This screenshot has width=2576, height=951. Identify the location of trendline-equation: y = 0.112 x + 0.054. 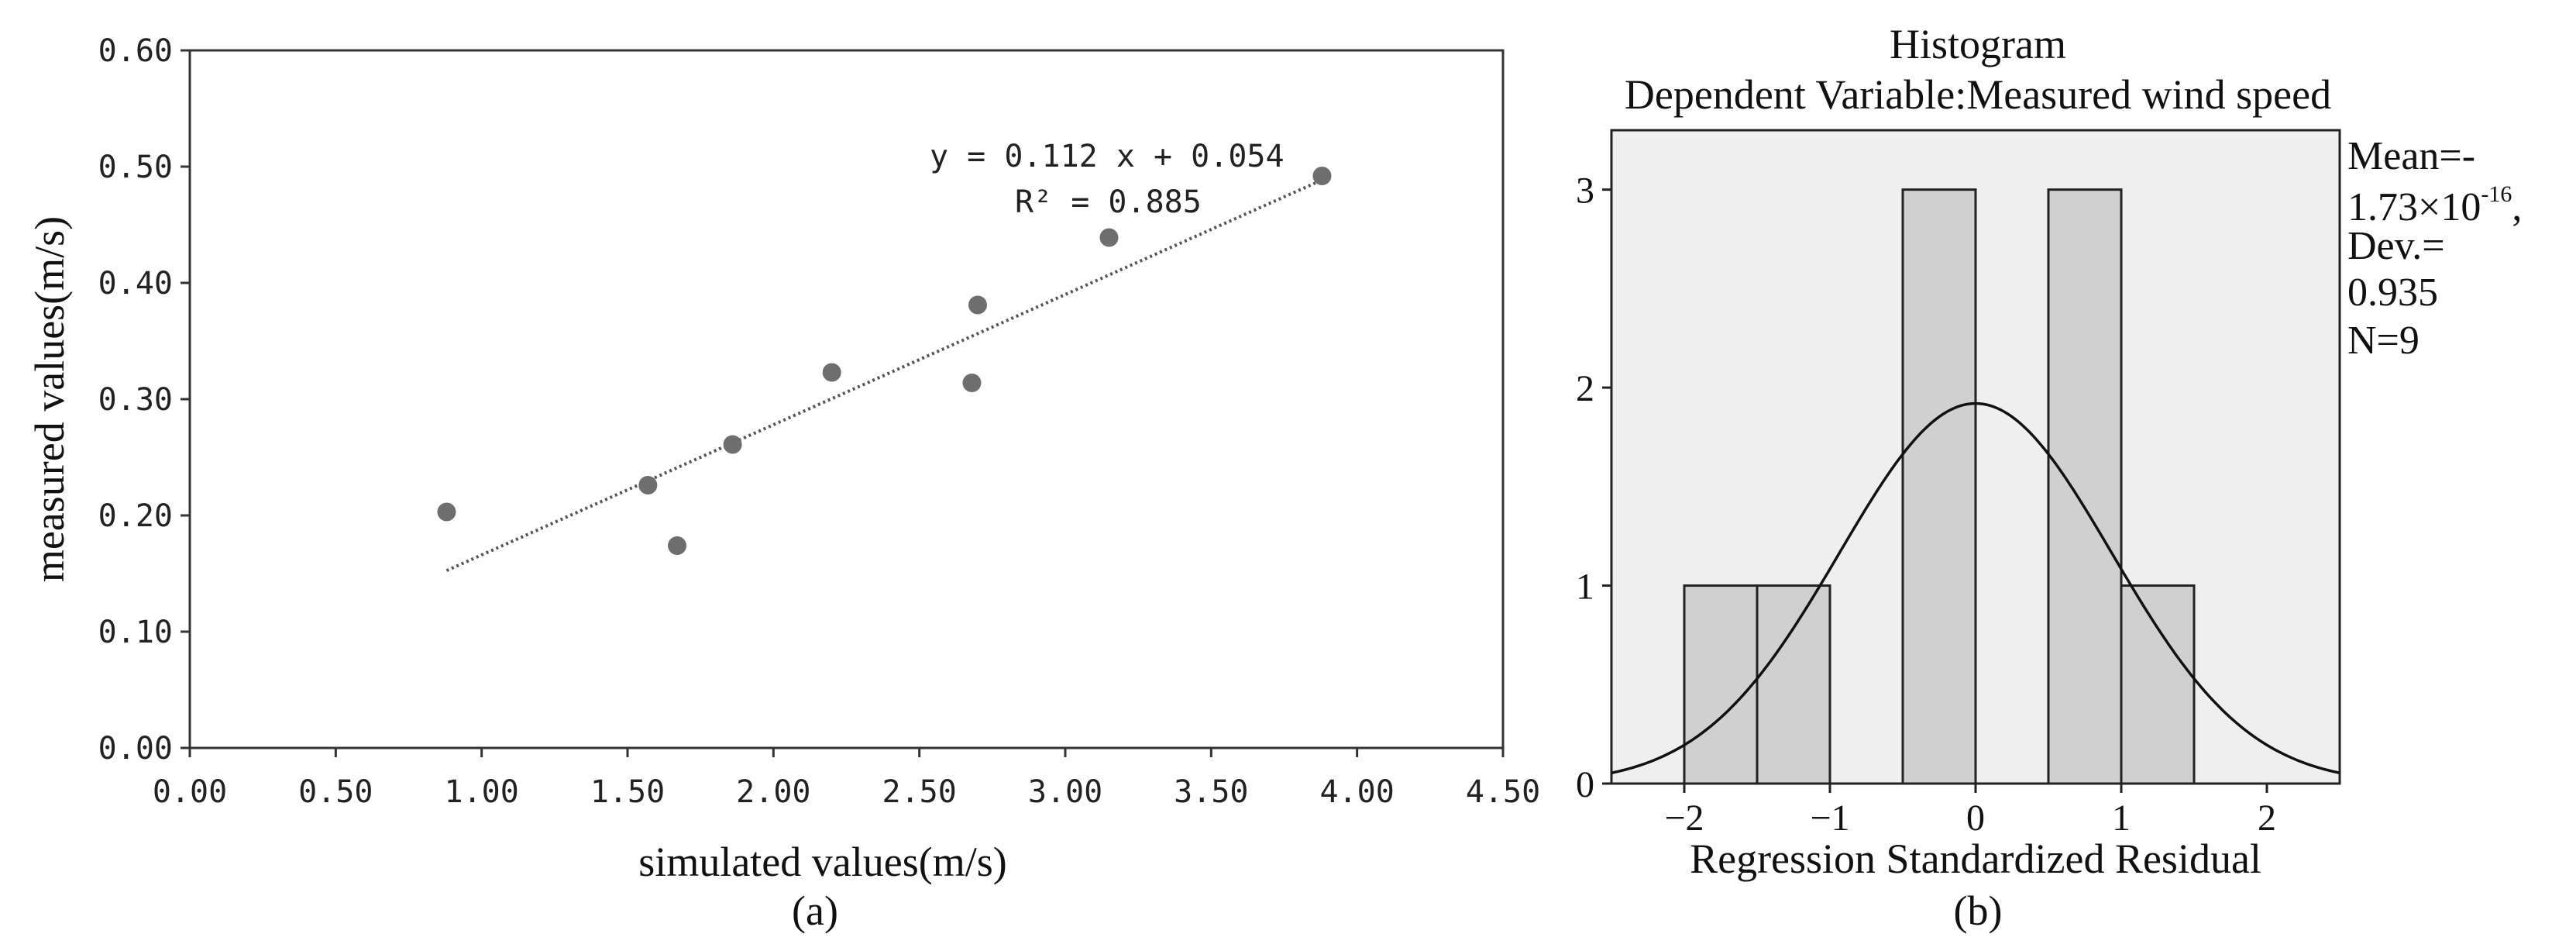
(1107, 156).